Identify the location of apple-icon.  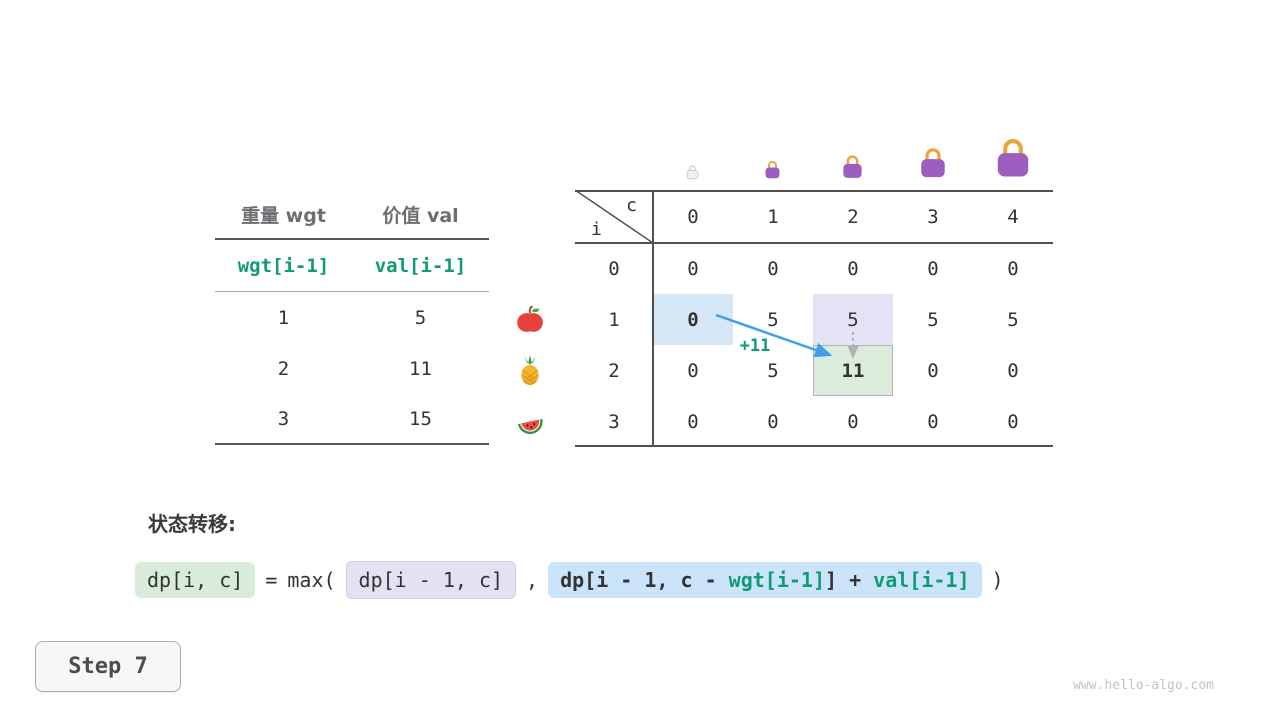
(530, 319).